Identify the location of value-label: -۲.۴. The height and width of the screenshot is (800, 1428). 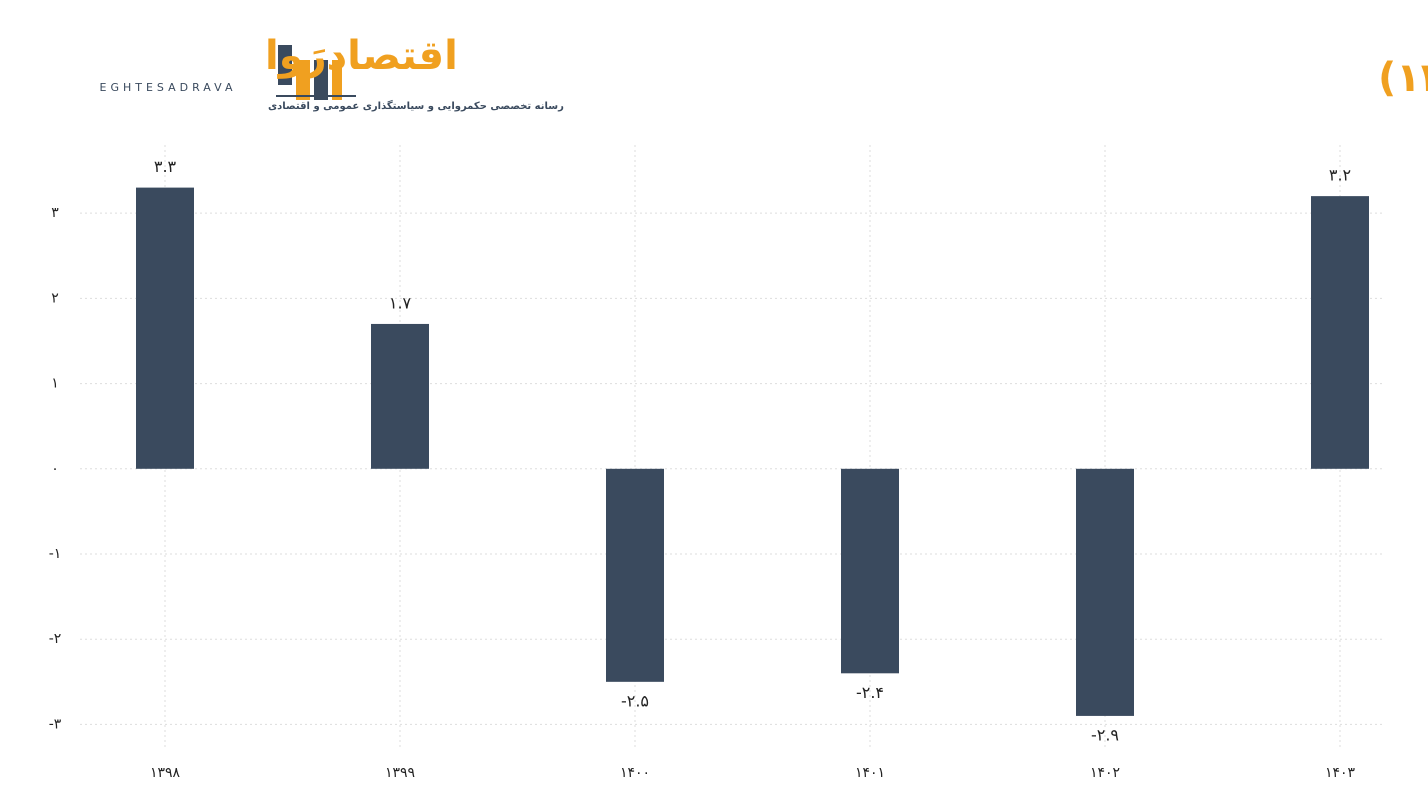
(870, 692).